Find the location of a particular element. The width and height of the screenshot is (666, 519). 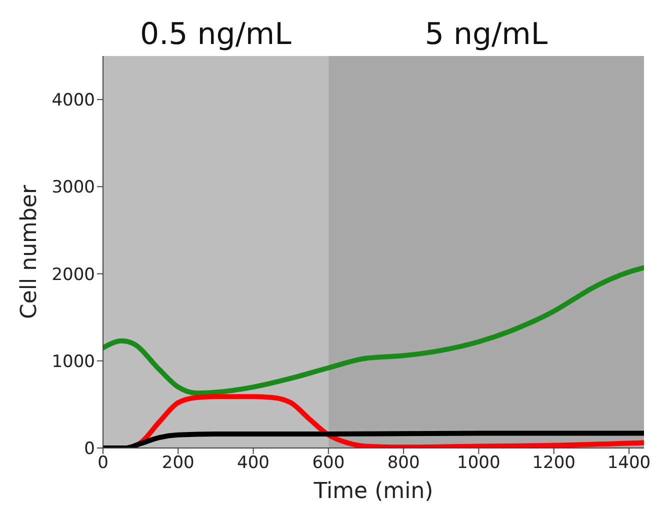

x-tick-label: 1000 is located at coordinates (478, 463).